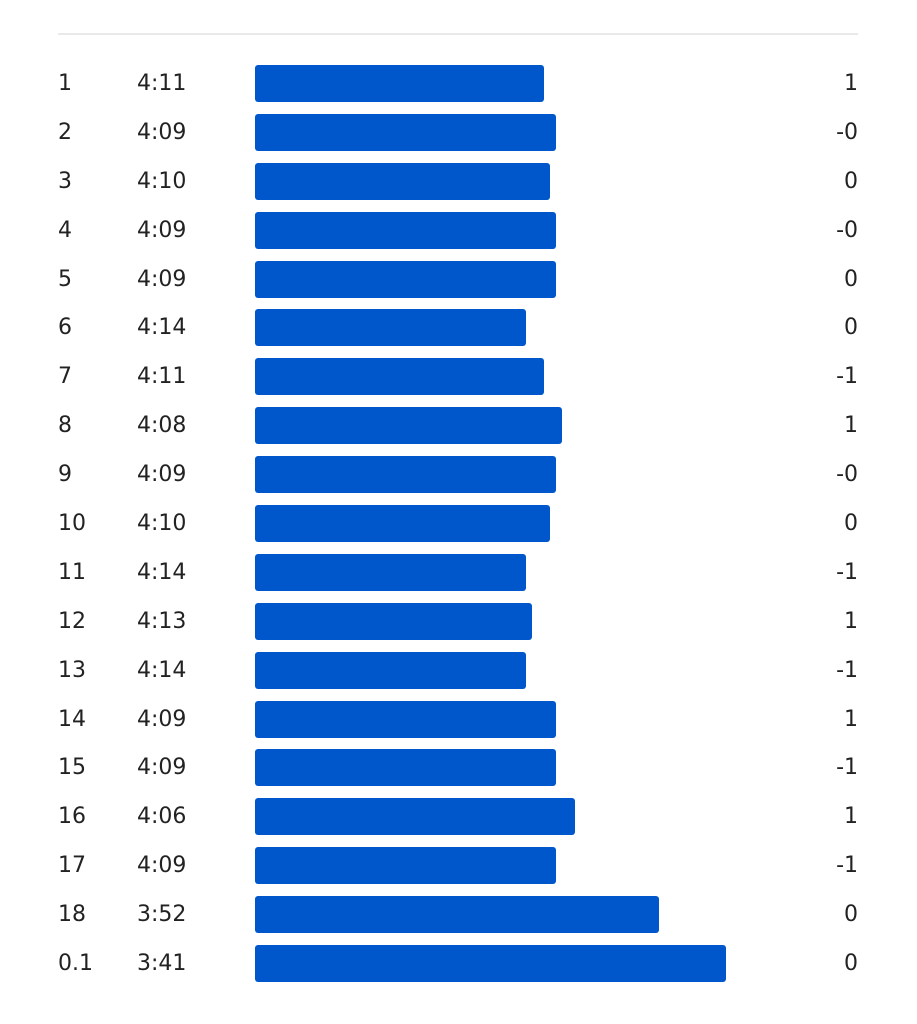  I want to click on split-row: 3 4:10 0, so click(458, 181).